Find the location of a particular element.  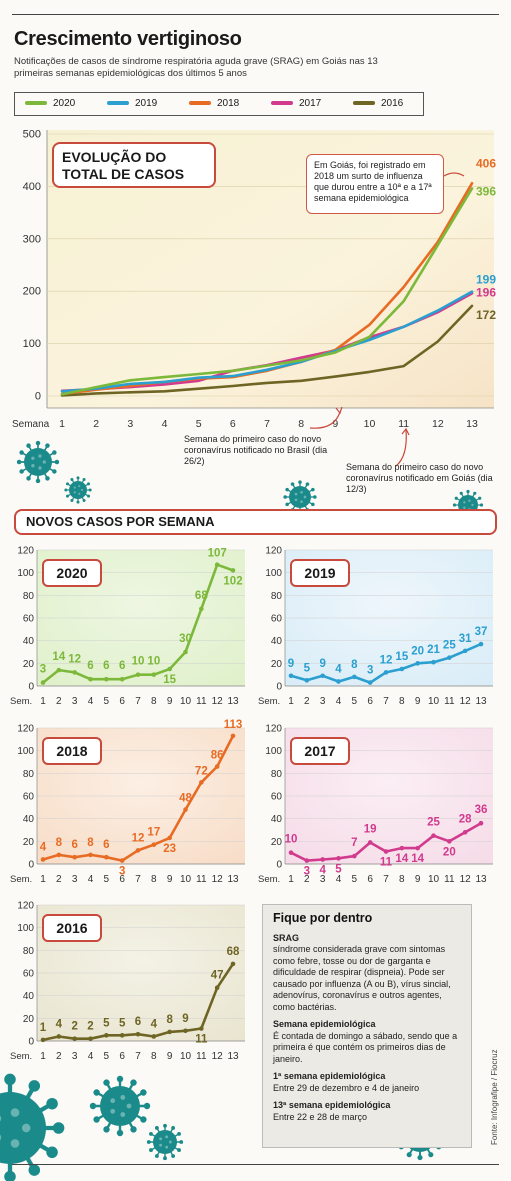

x-tick-label: 5 is located at coordinates (355, 879).